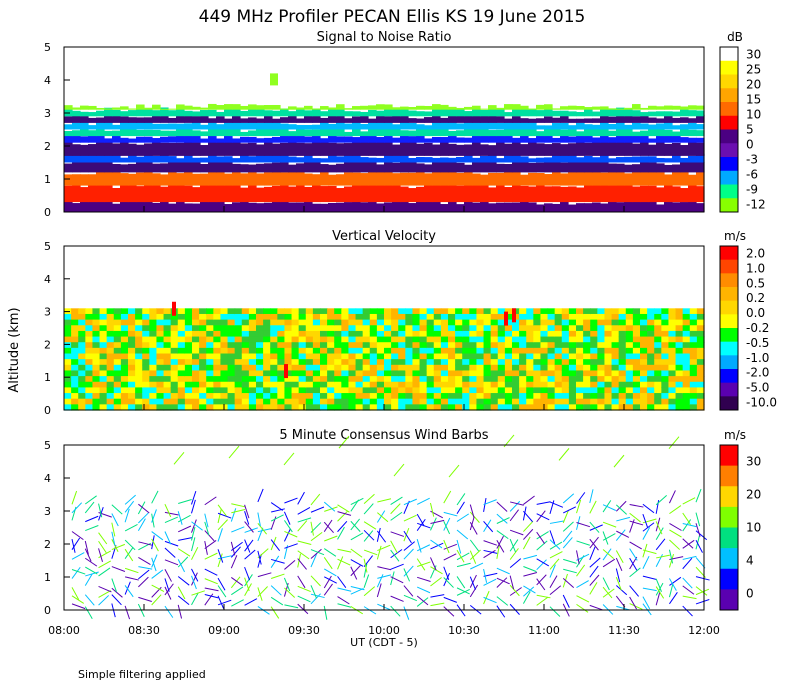  What do you see at coordinates (752, 175) in the screenshot?
I see `colorbar-label: -6` at bounding box center [752, 175].